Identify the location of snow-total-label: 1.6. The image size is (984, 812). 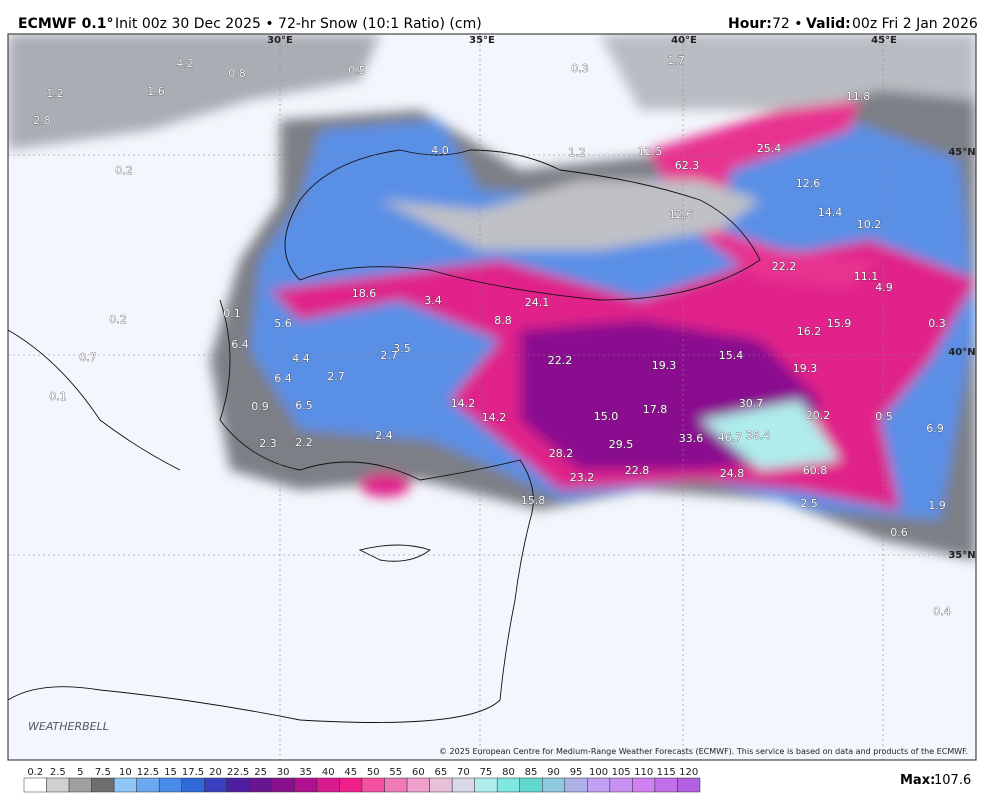
(156, 91).